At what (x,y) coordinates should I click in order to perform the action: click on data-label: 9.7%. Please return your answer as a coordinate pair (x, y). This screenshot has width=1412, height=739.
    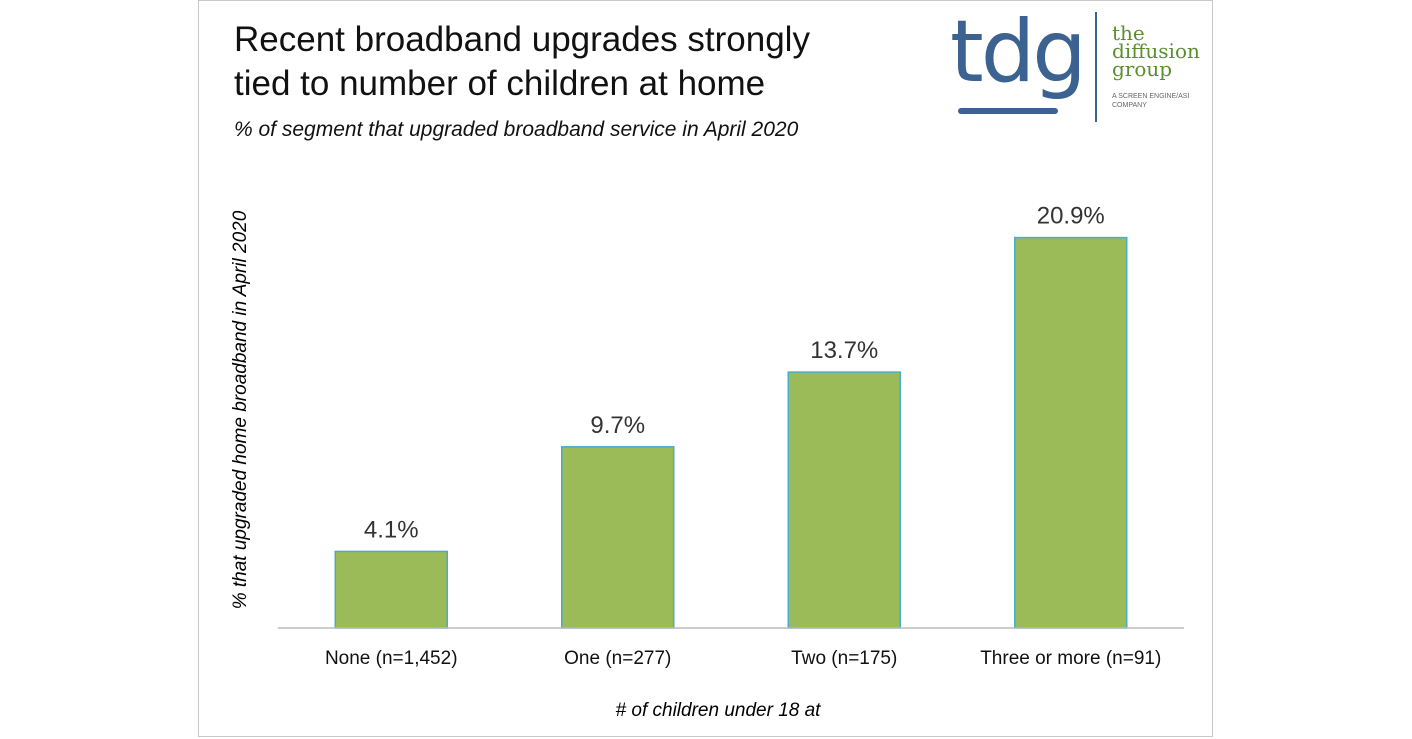
    Looking at the image, I should click on (617, 425).